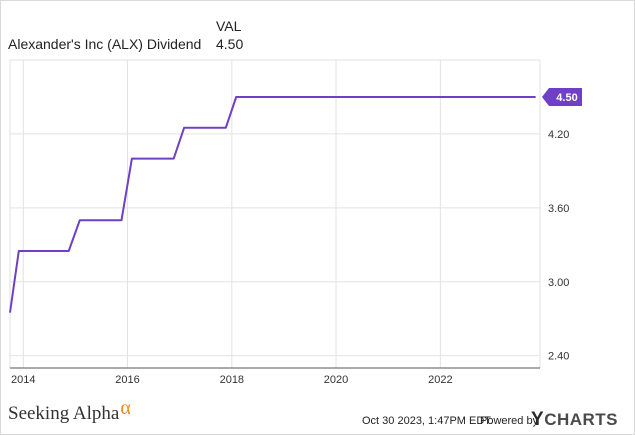  Describe the element at coordinates (558, 283) in the screenshot. I see `y-tick-label: 3.00` at that location.